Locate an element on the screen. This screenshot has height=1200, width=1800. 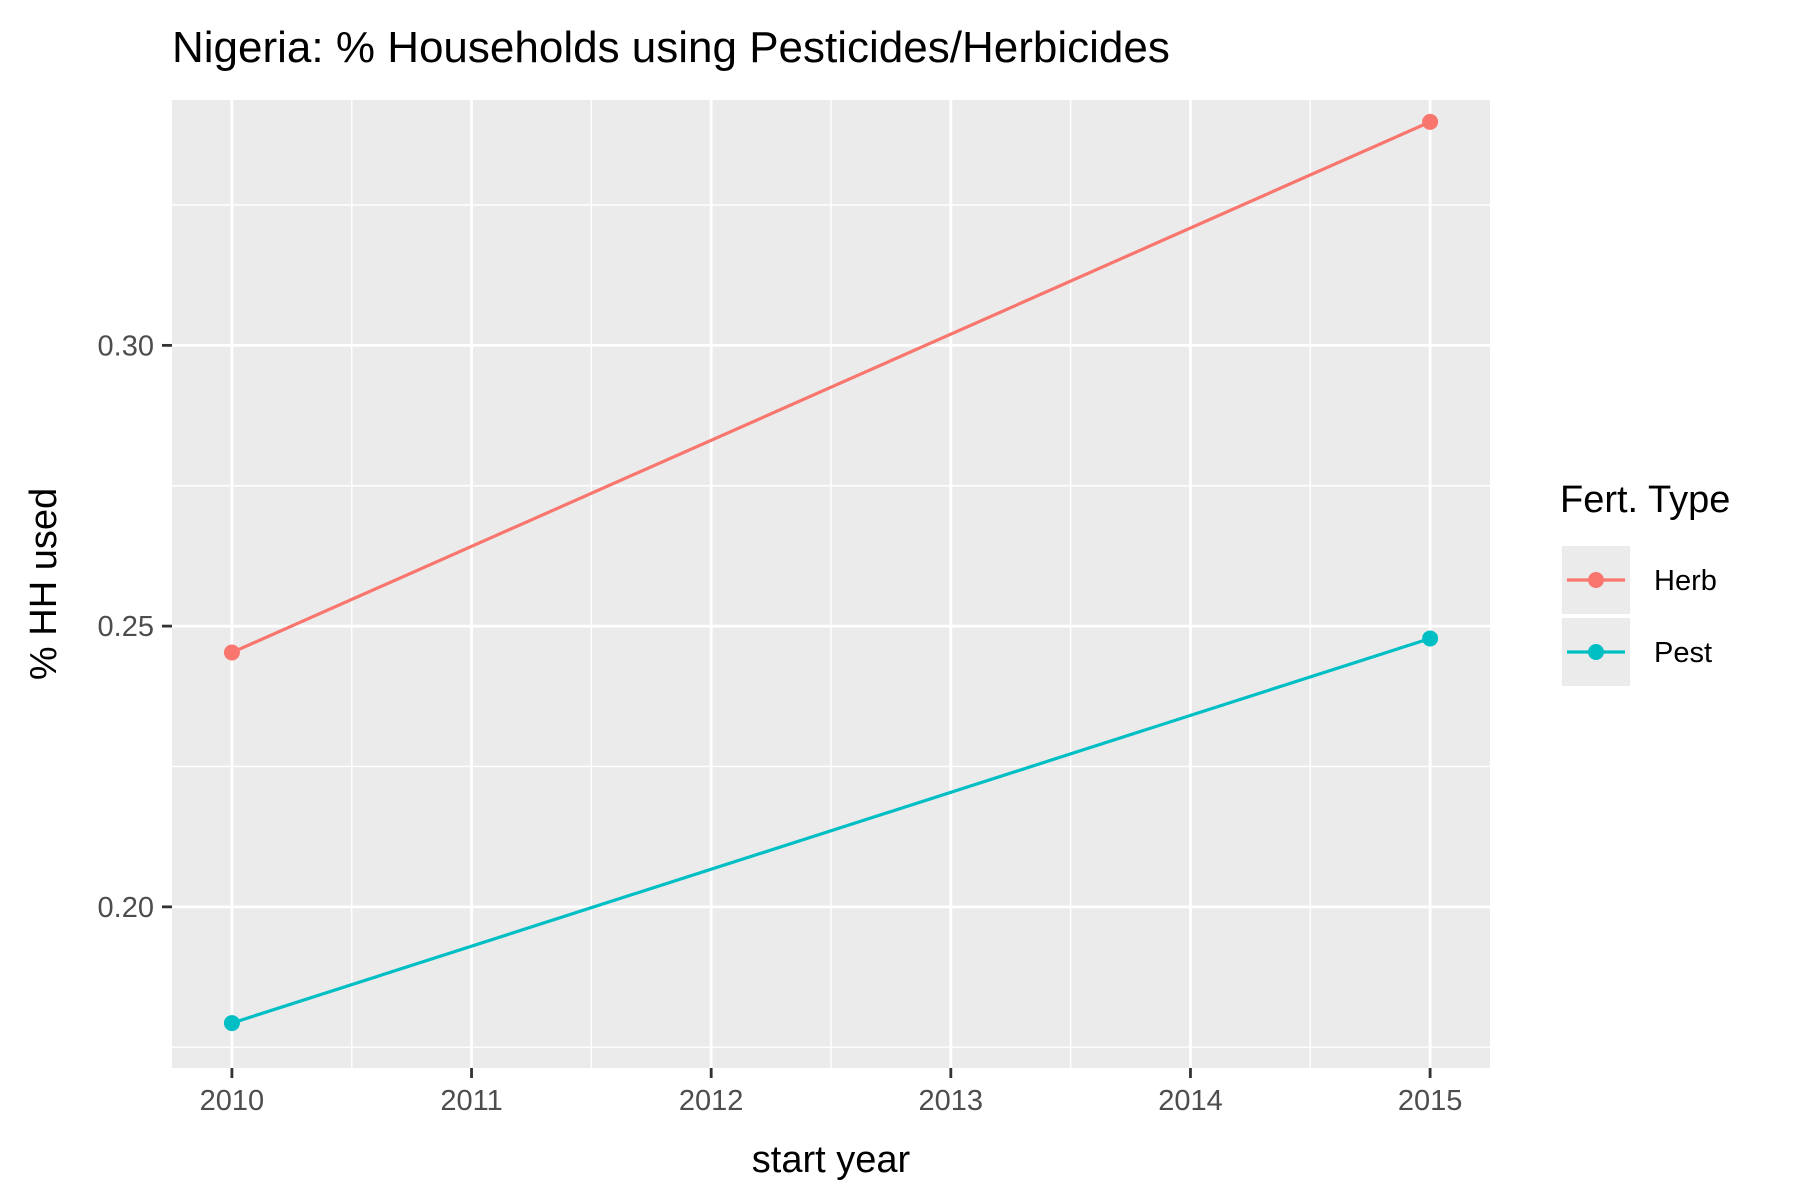
legend-title: Fert. Type is located at coordinates (1645, 500).